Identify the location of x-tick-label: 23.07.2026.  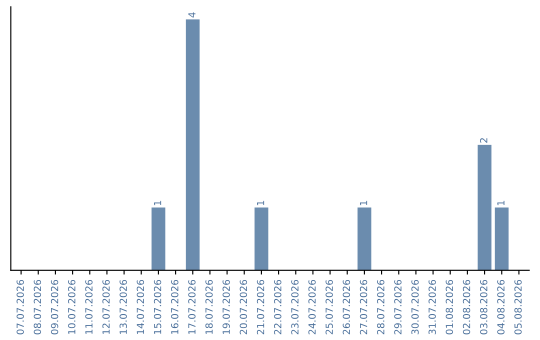
(295, 307).